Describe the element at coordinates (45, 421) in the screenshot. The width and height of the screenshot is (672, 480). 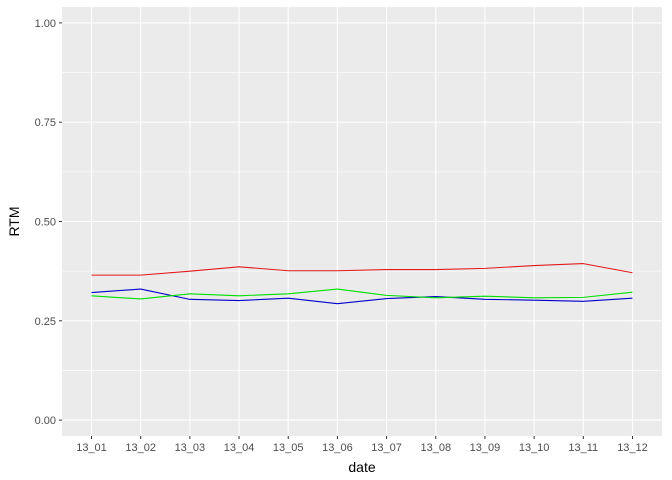
I see `y-tick-label: 0.00` at that location.